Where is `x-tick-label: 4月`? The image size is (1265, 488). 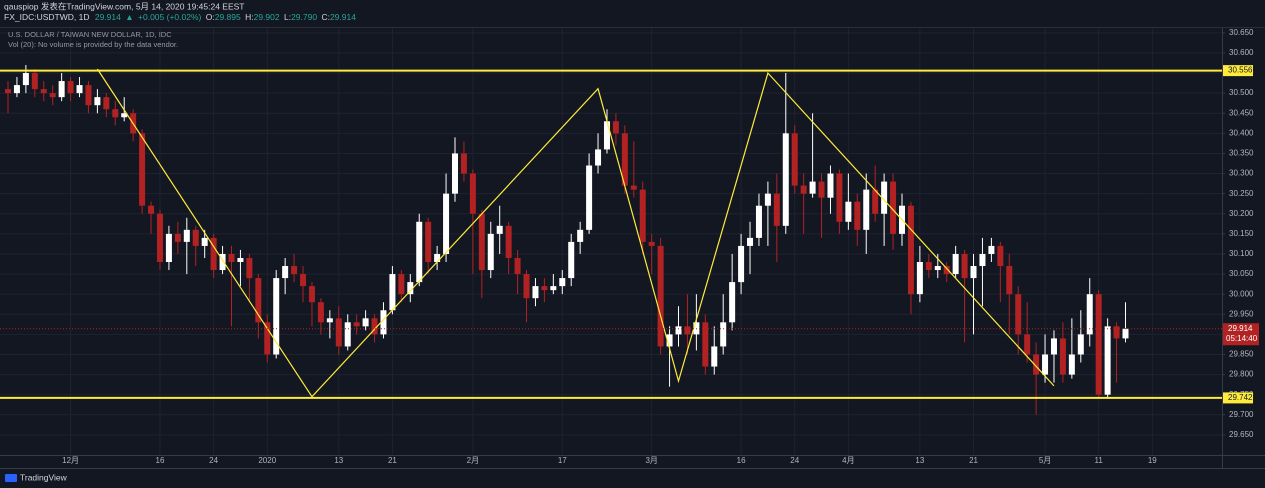
x-tick-label: 4月 is located at coordinates (848, 460).